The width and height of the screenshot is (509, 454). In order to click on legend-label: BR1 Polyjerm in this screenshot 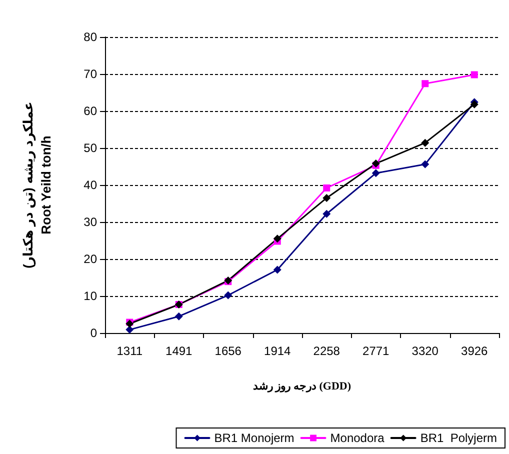, I will do `click(459, 438)`.